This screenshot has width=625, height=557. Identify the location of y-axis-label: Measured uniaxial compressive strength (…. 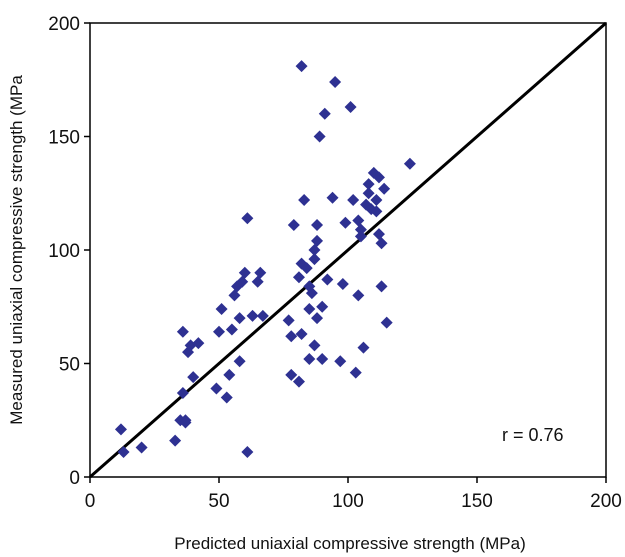
(16, 250).